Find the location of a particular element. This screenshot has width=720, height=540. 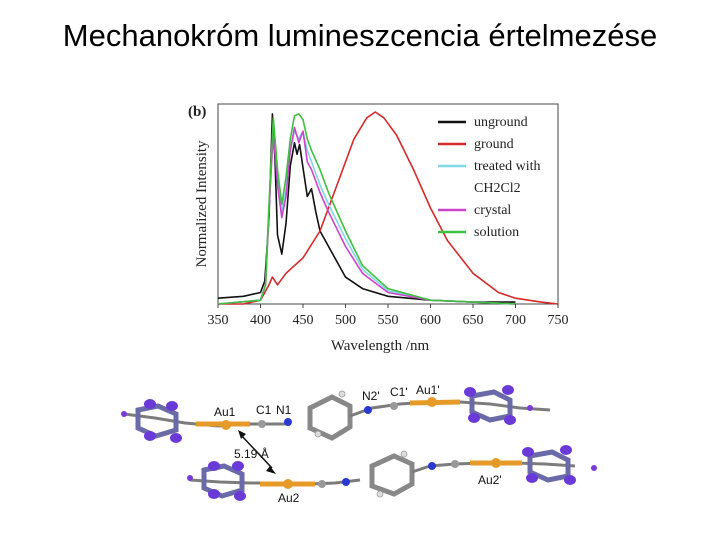

lower-left-aryl is located at coordinates (216, 481).